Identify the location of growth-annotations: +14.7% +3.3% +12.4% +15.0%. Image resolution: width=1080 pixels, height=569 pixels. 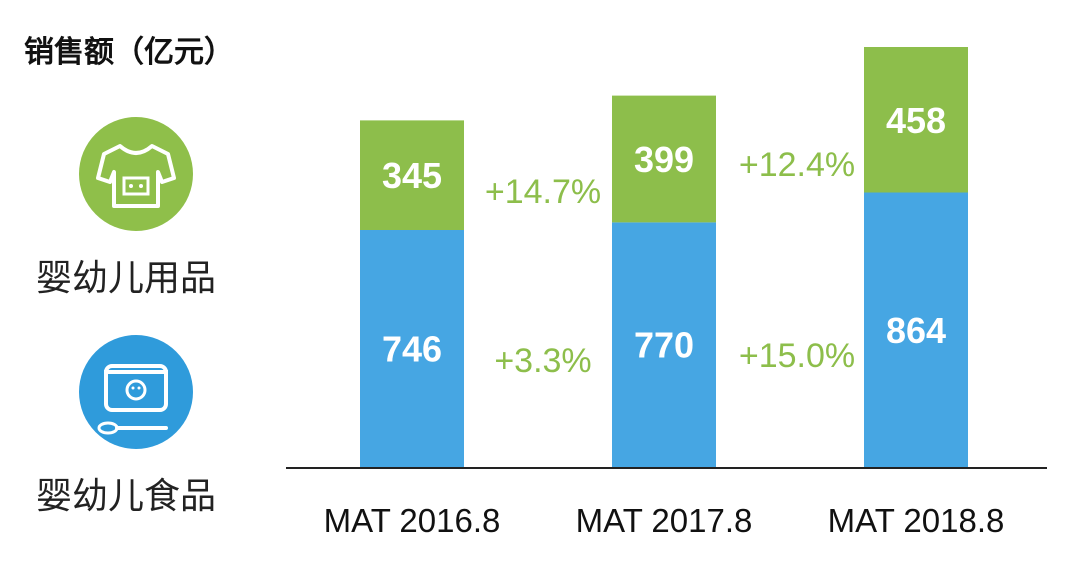
(670, 263).